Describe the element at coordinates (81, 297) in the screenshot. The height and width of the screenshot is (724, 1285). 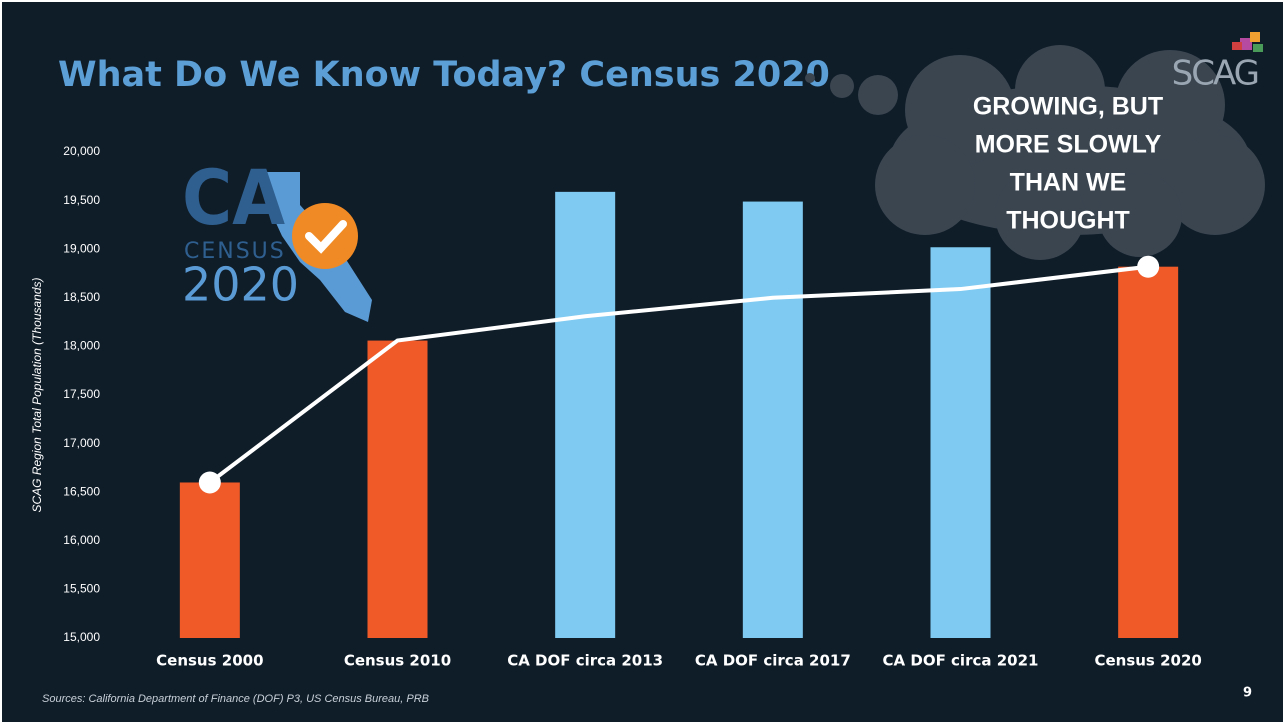
I see `y-tick-label: 18,500` at that location.